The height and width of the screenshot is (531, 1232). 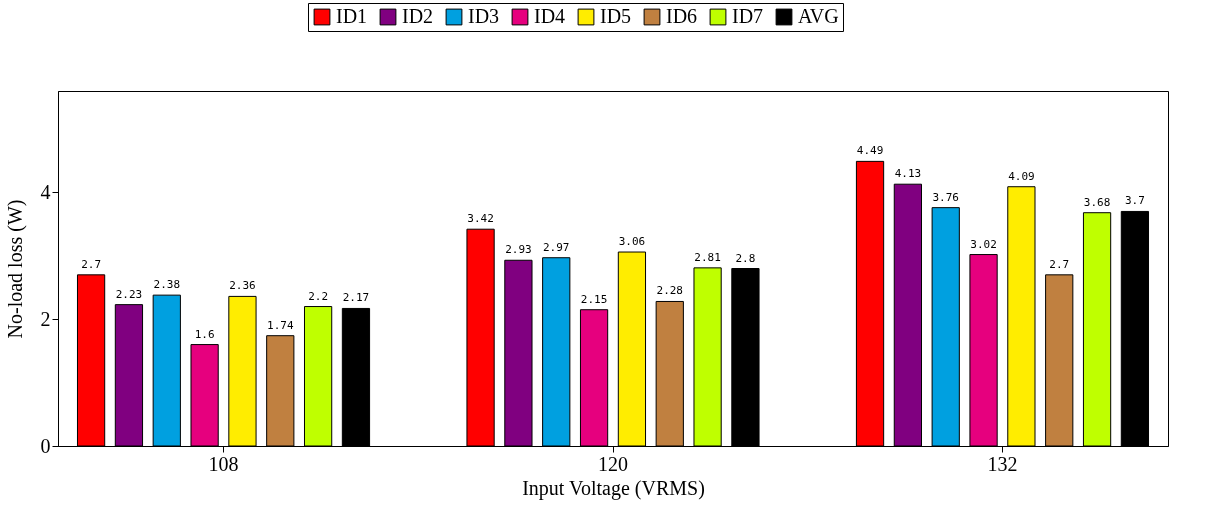 What do you see at coordinates (280, 325) in the screenshot?
I see `data-label: 1.74` at bounding box center [280, 325].